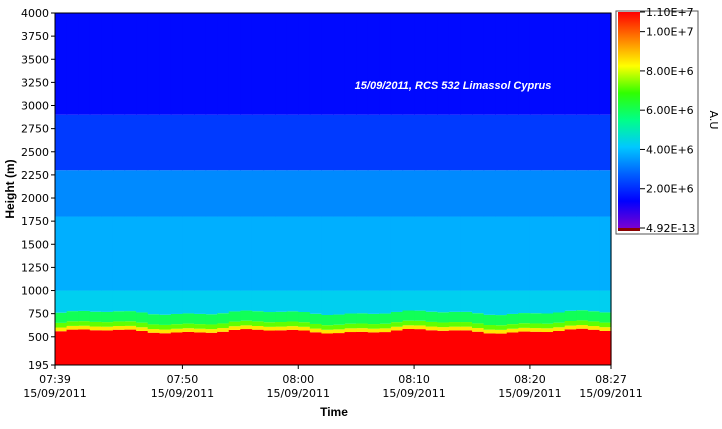  What do you see at coordinates (10, 188) in the screenshot?
I see `y-axis-title: Height (m)` at bounding box center [10, 188].